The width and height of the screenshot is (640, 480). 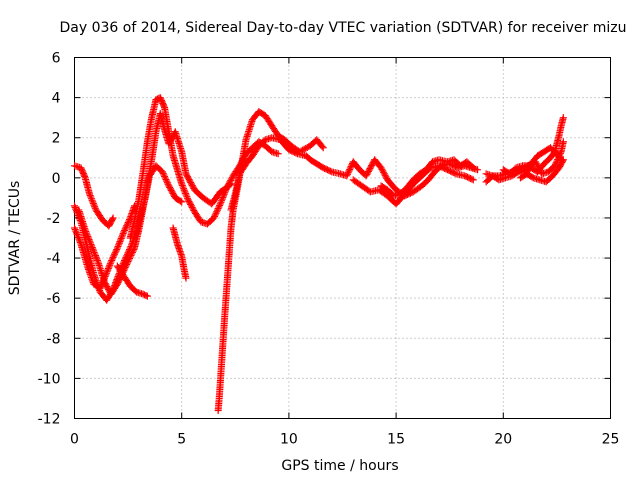 What do you see at coordinates (49, 379) in the screenshot?
I see `y-tick-label: -10` at bounding box center [49, 379].